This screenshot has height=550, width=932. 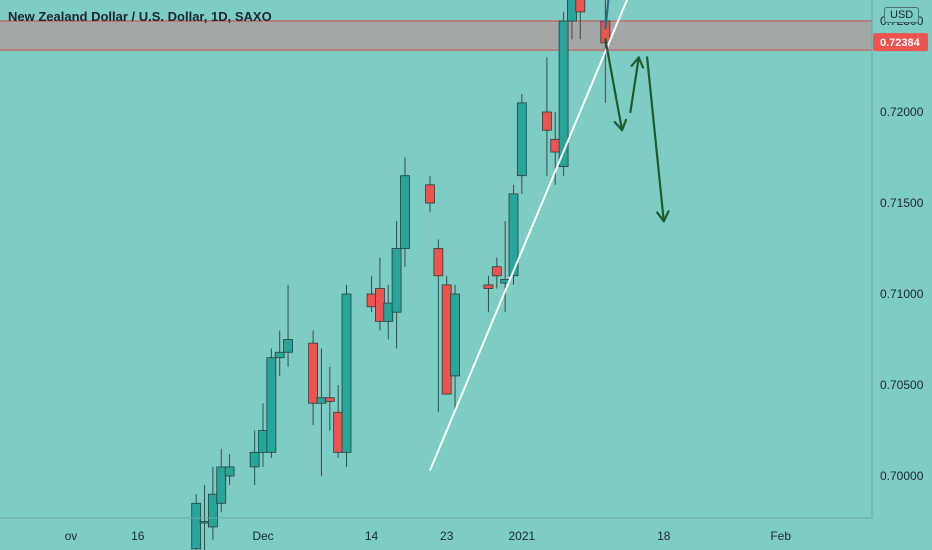 I want to click on price-tick-label: 0.70500, so click(x=902, y=385).